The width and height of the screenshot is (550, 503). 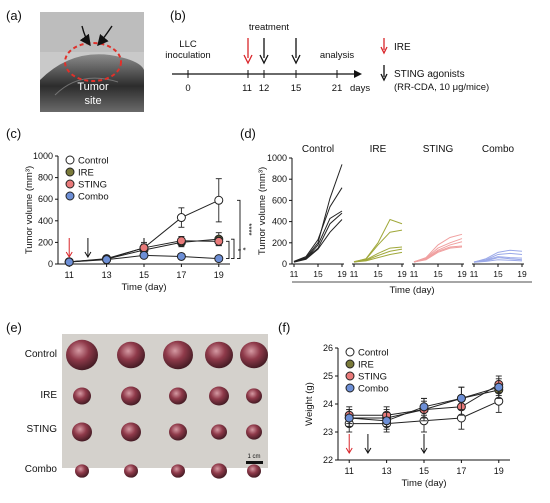 What do you see at coordinates (337, 88) in the screenshot?
I see `tick-21: 21` at bounding box center [337, 88].